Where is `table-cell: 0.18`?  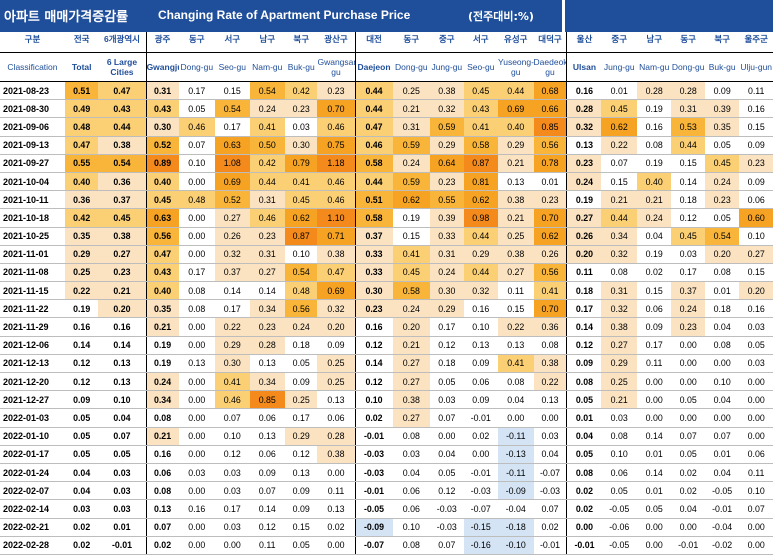
table-cell: 0.18 is located at coordinates (722, 309).